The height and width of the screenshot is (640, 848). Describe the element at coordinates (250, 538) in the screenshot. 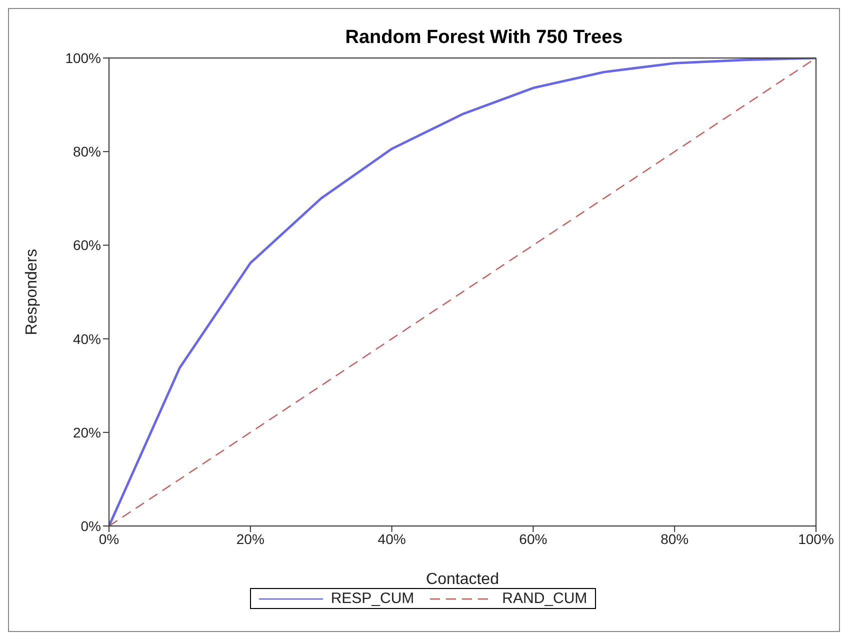

I see `x-tick-label: 20%` at that location.